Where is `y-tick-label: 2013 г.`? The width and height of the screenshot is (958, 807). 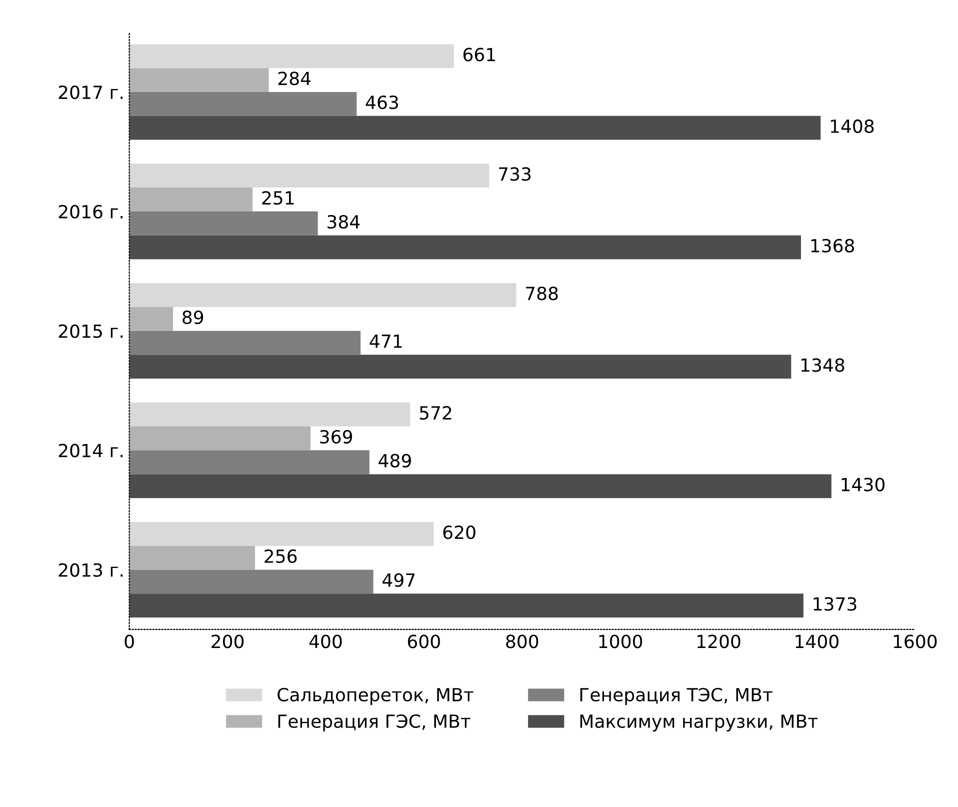
y-tick-label: 2013 г. is located at coordinates (90, 570).